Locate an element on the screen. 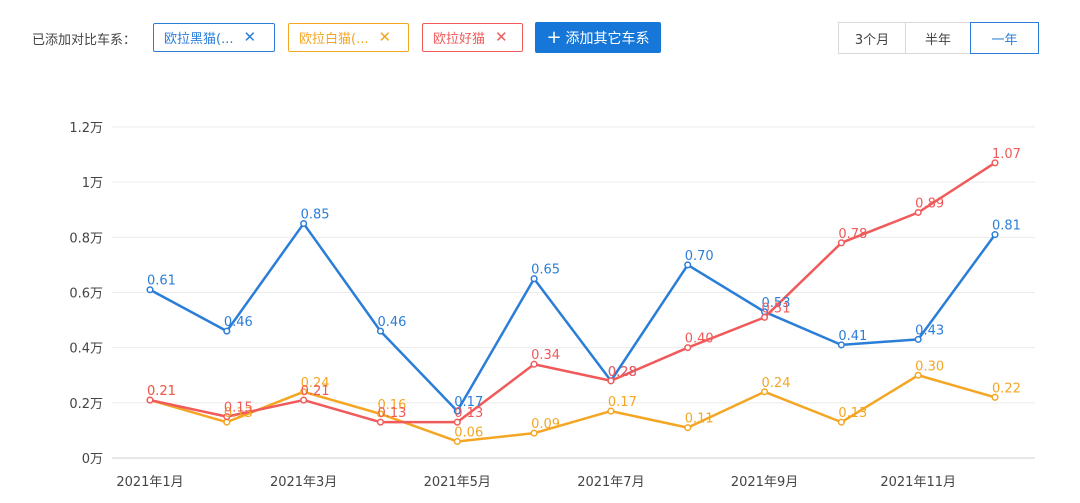 The width and height of the screenshot is (1080, 503). data-label: 0.22 is located at coordinates (1006, 388).